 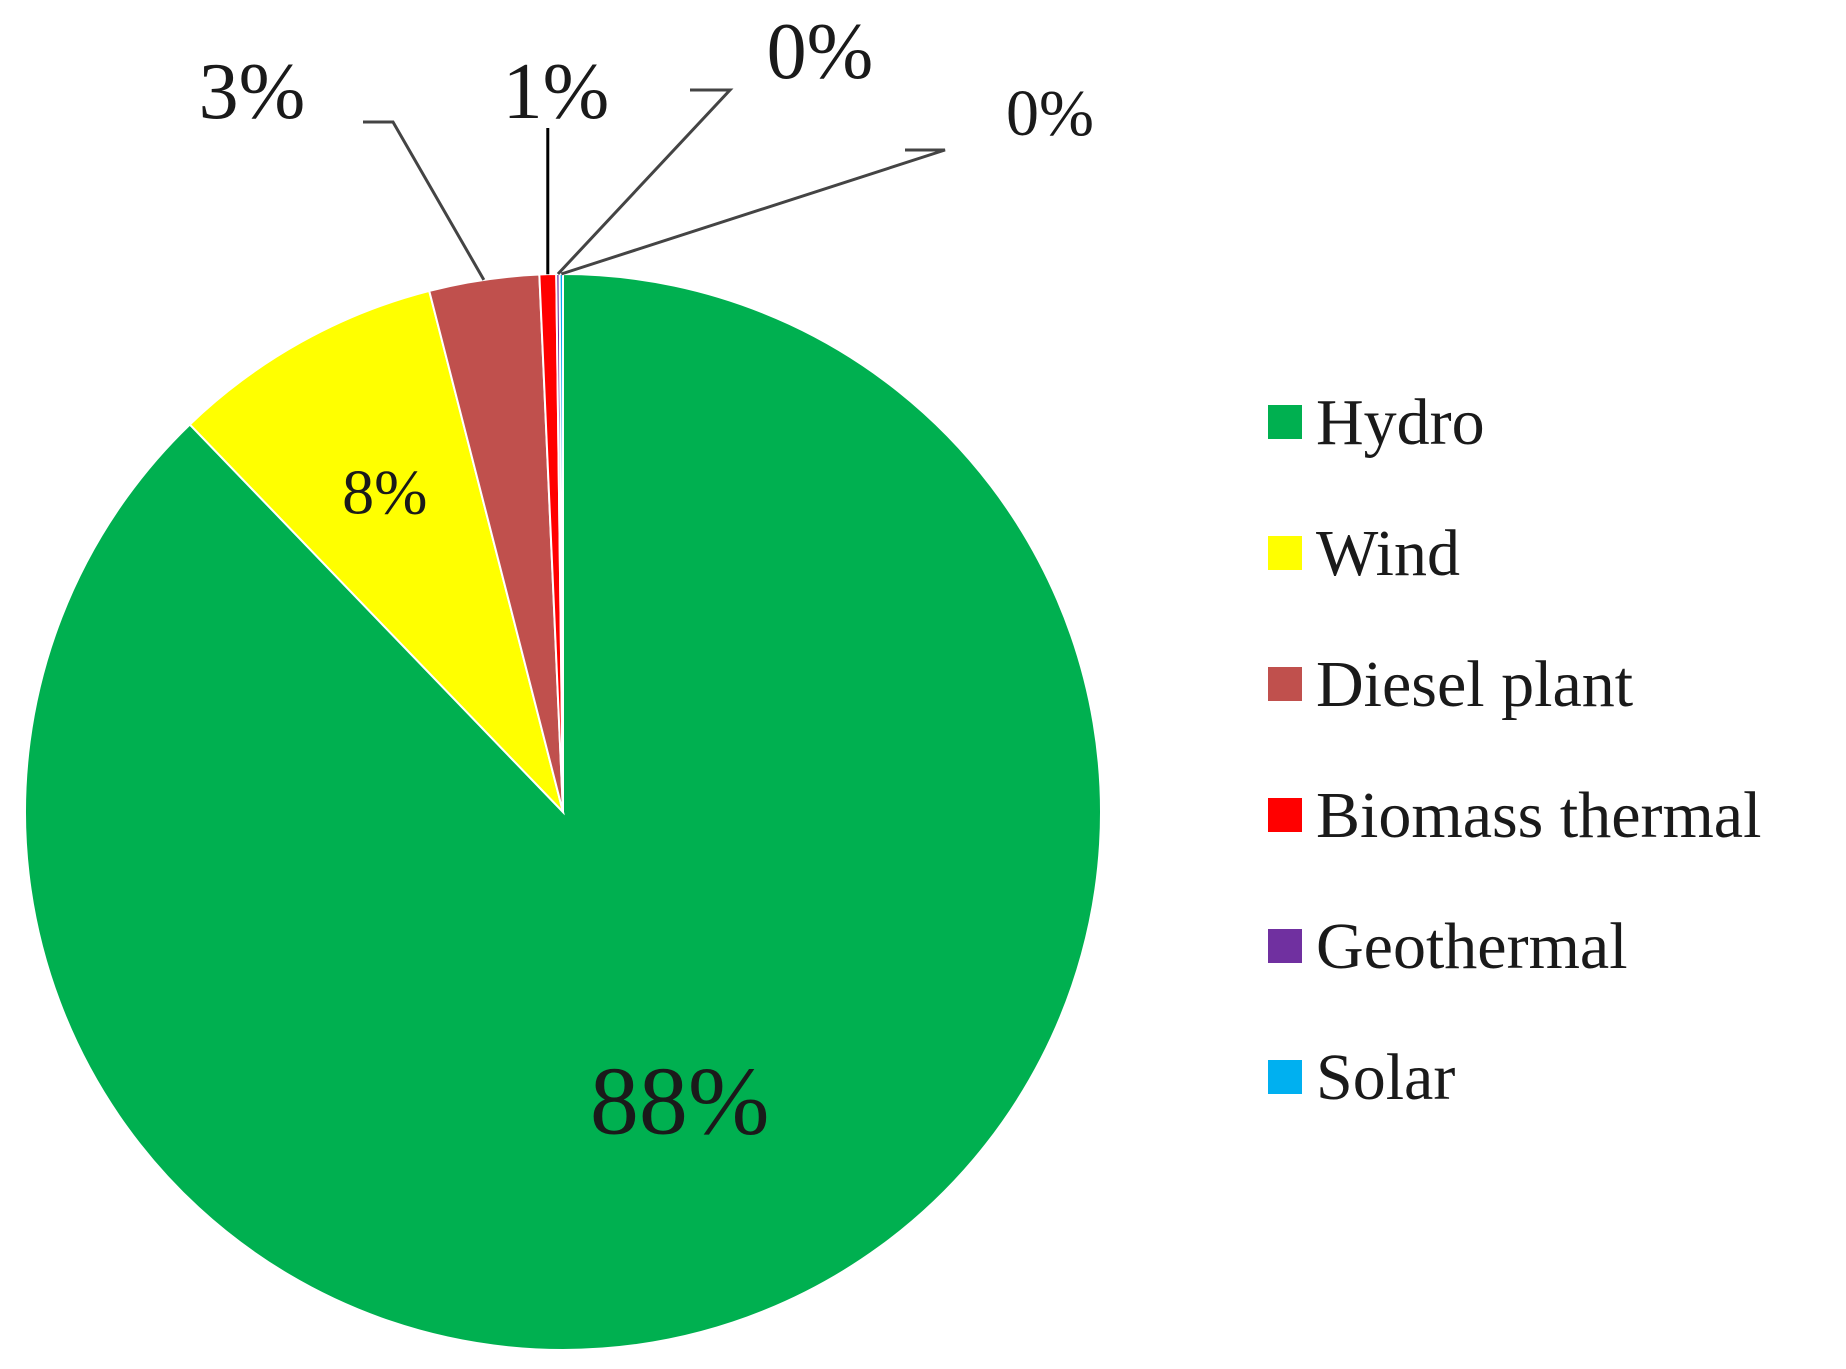 I want to click on slice-wind, so click(x=376, y=552).